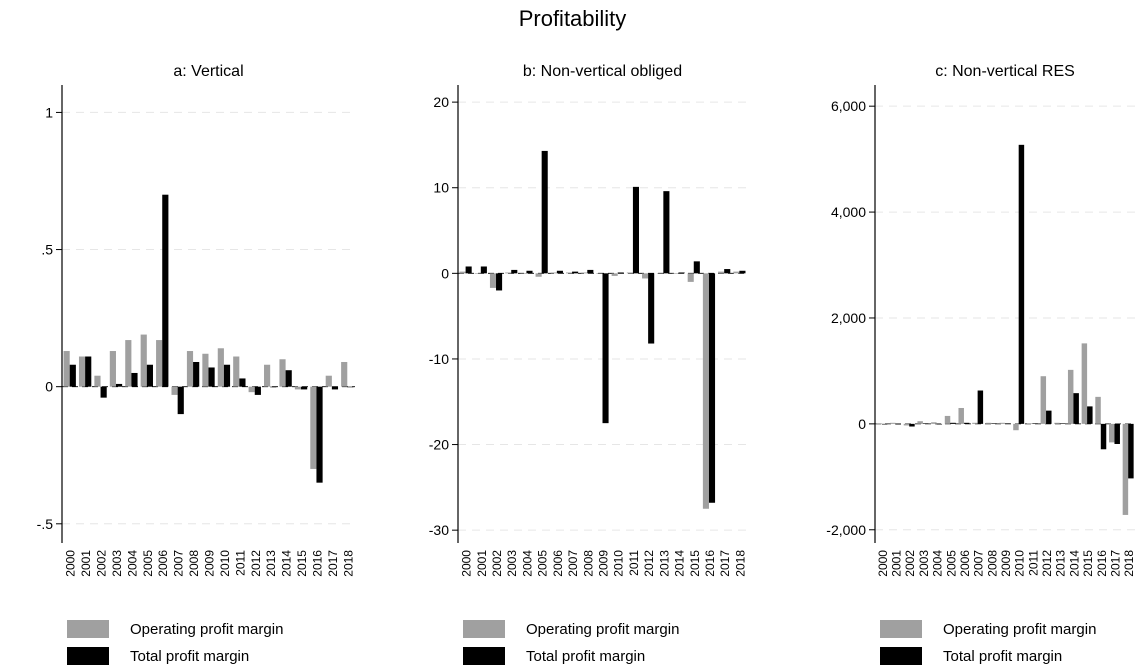  What do you see at coordinates (846, 530) in the screenshot?
I see `y-tick-label: -2,000` at bounding box center [846, 530].